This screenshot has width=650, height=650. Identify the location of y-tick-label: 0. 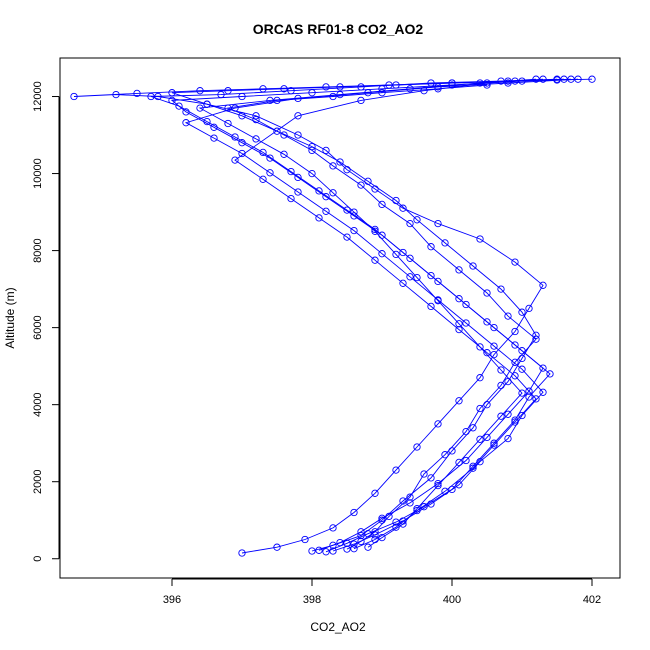
(38, 559).